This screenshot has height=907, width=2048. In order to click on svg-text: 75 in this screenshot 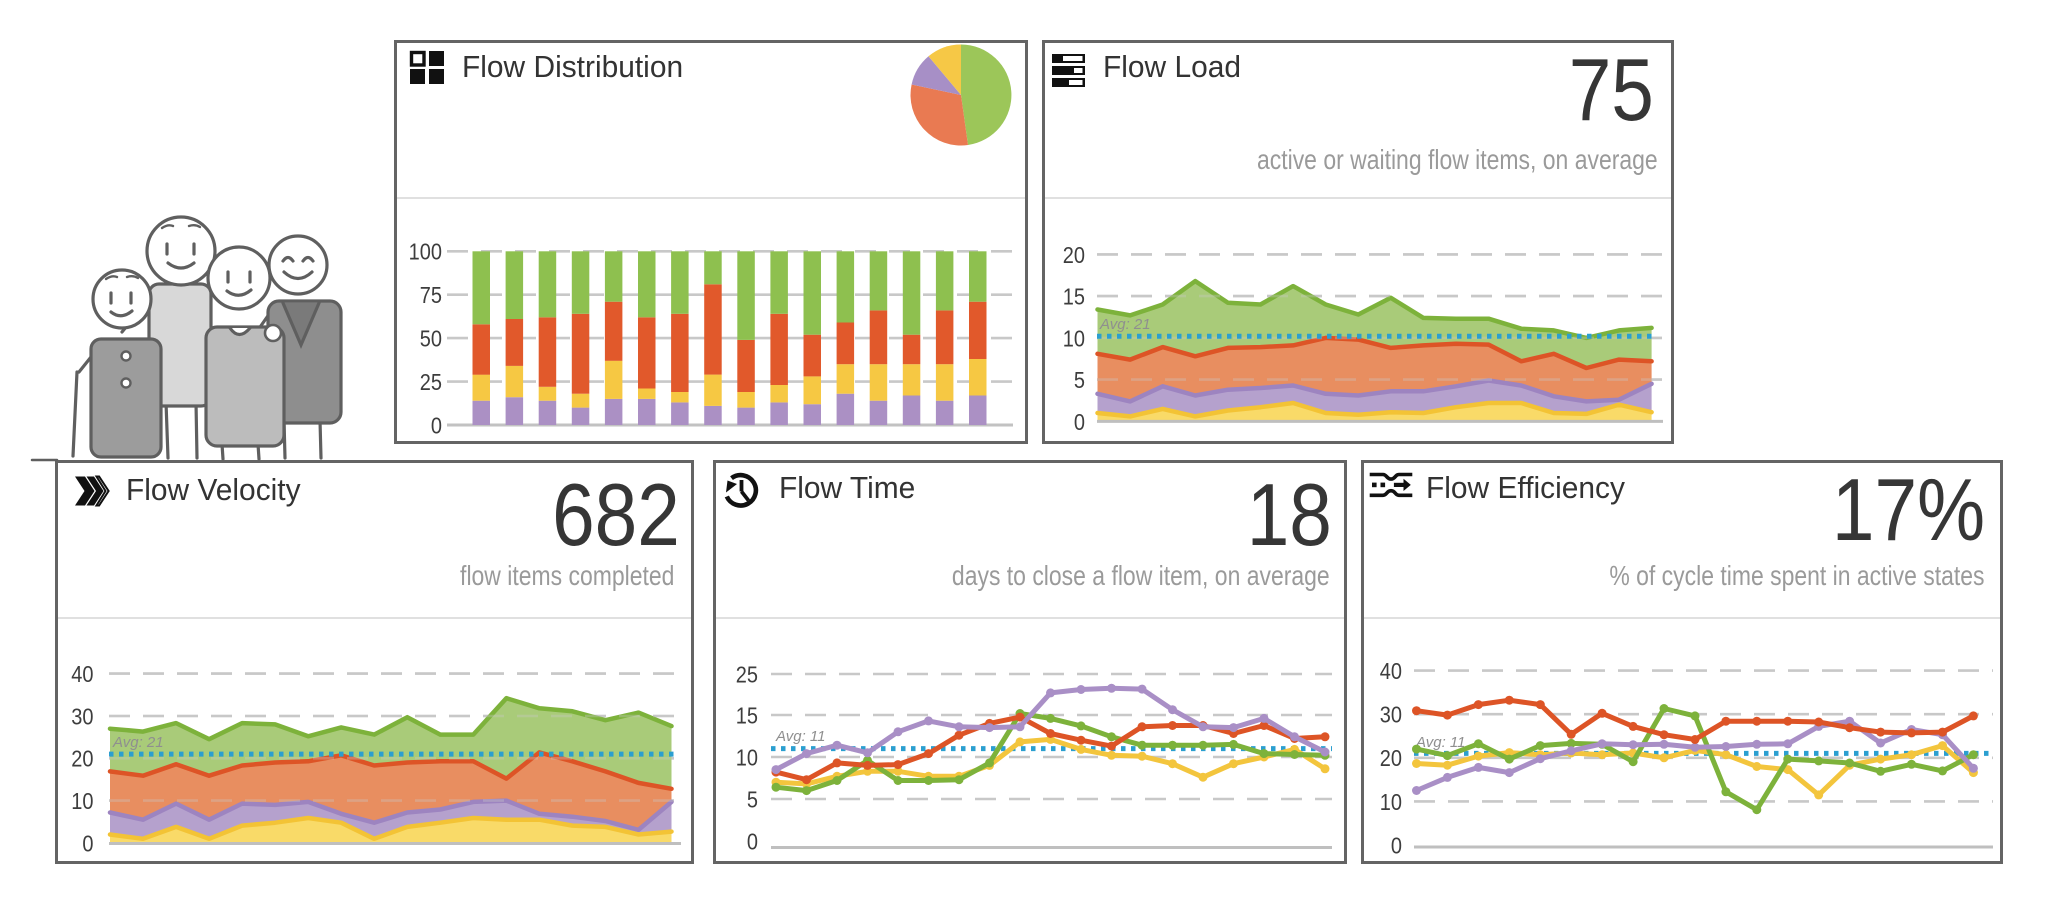, I will do `click(431, 295)`.